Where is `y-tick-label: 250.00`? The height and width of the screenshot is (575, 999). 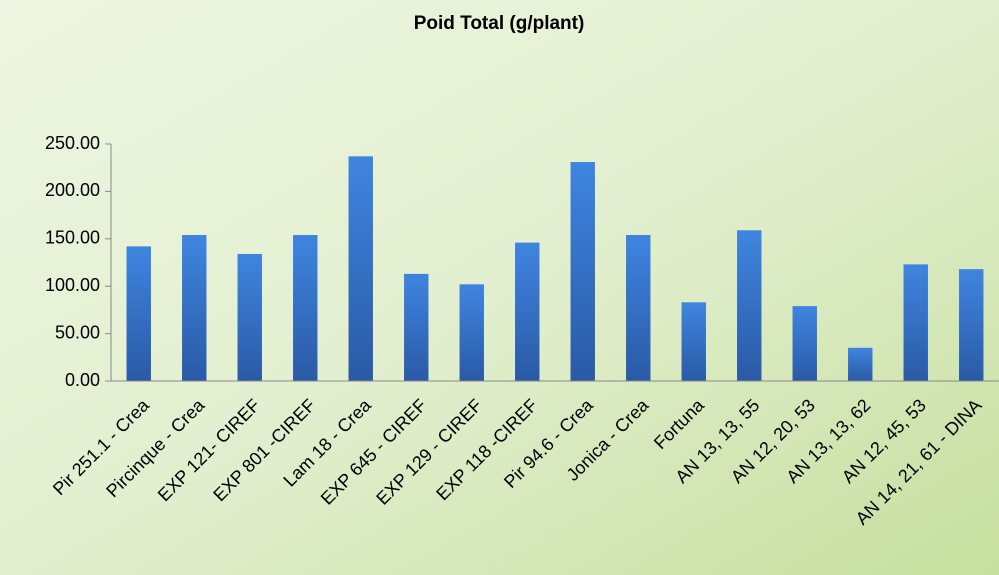
y-tick-label: 250.00 is located at coordinates (72, 143).